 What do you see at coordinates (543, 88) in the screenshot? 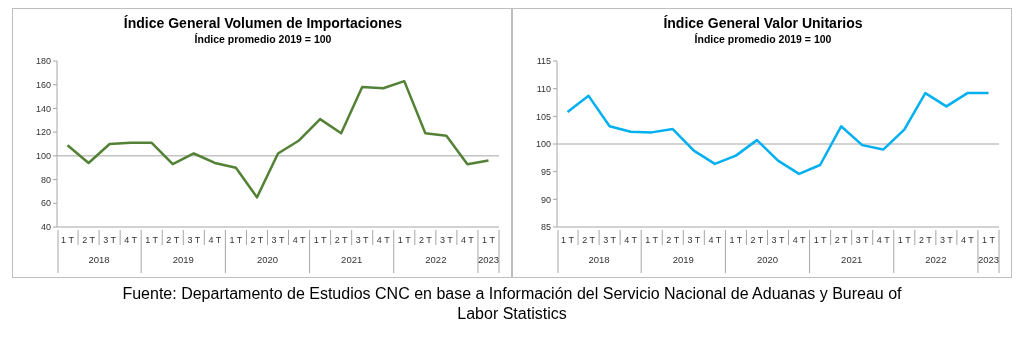
I see `y-tick-label: 110` at bounding box center [543, 88].